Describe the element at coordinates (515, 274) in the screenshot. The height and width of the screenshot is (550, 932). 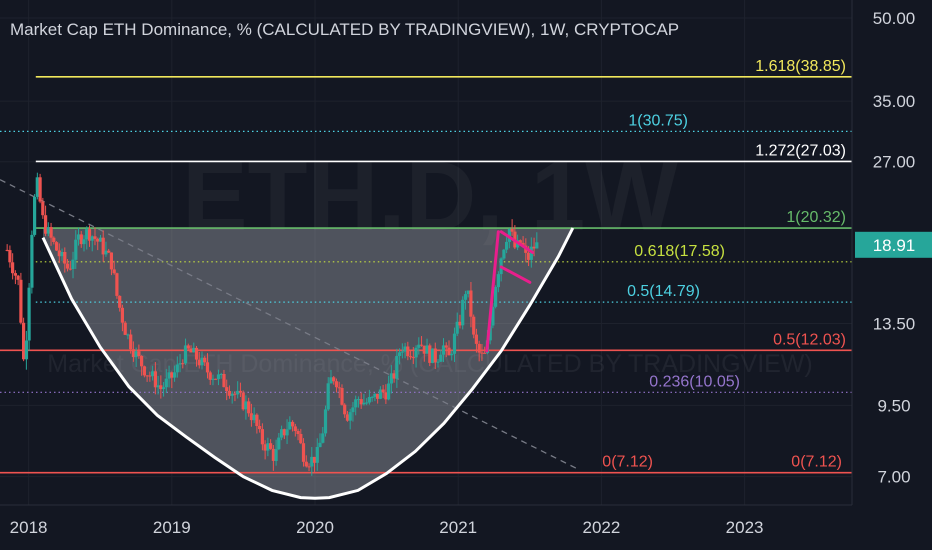
I see `flag-lower-line` at that location.